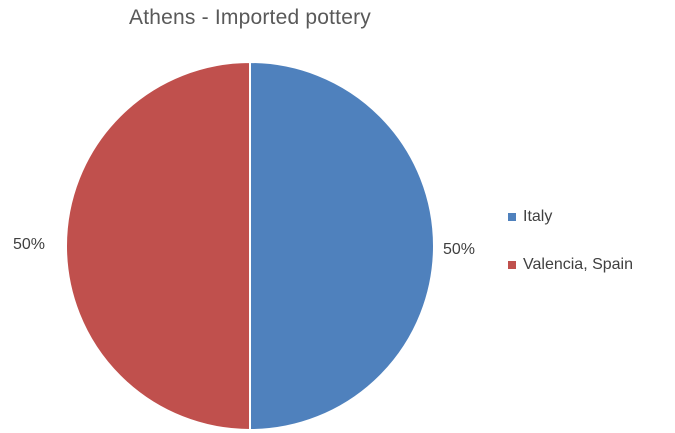 Image resolution: width=675 pixels, height=433 pixels. I want to click on legend: Italy Valencia, Spain, so click(570, 254).